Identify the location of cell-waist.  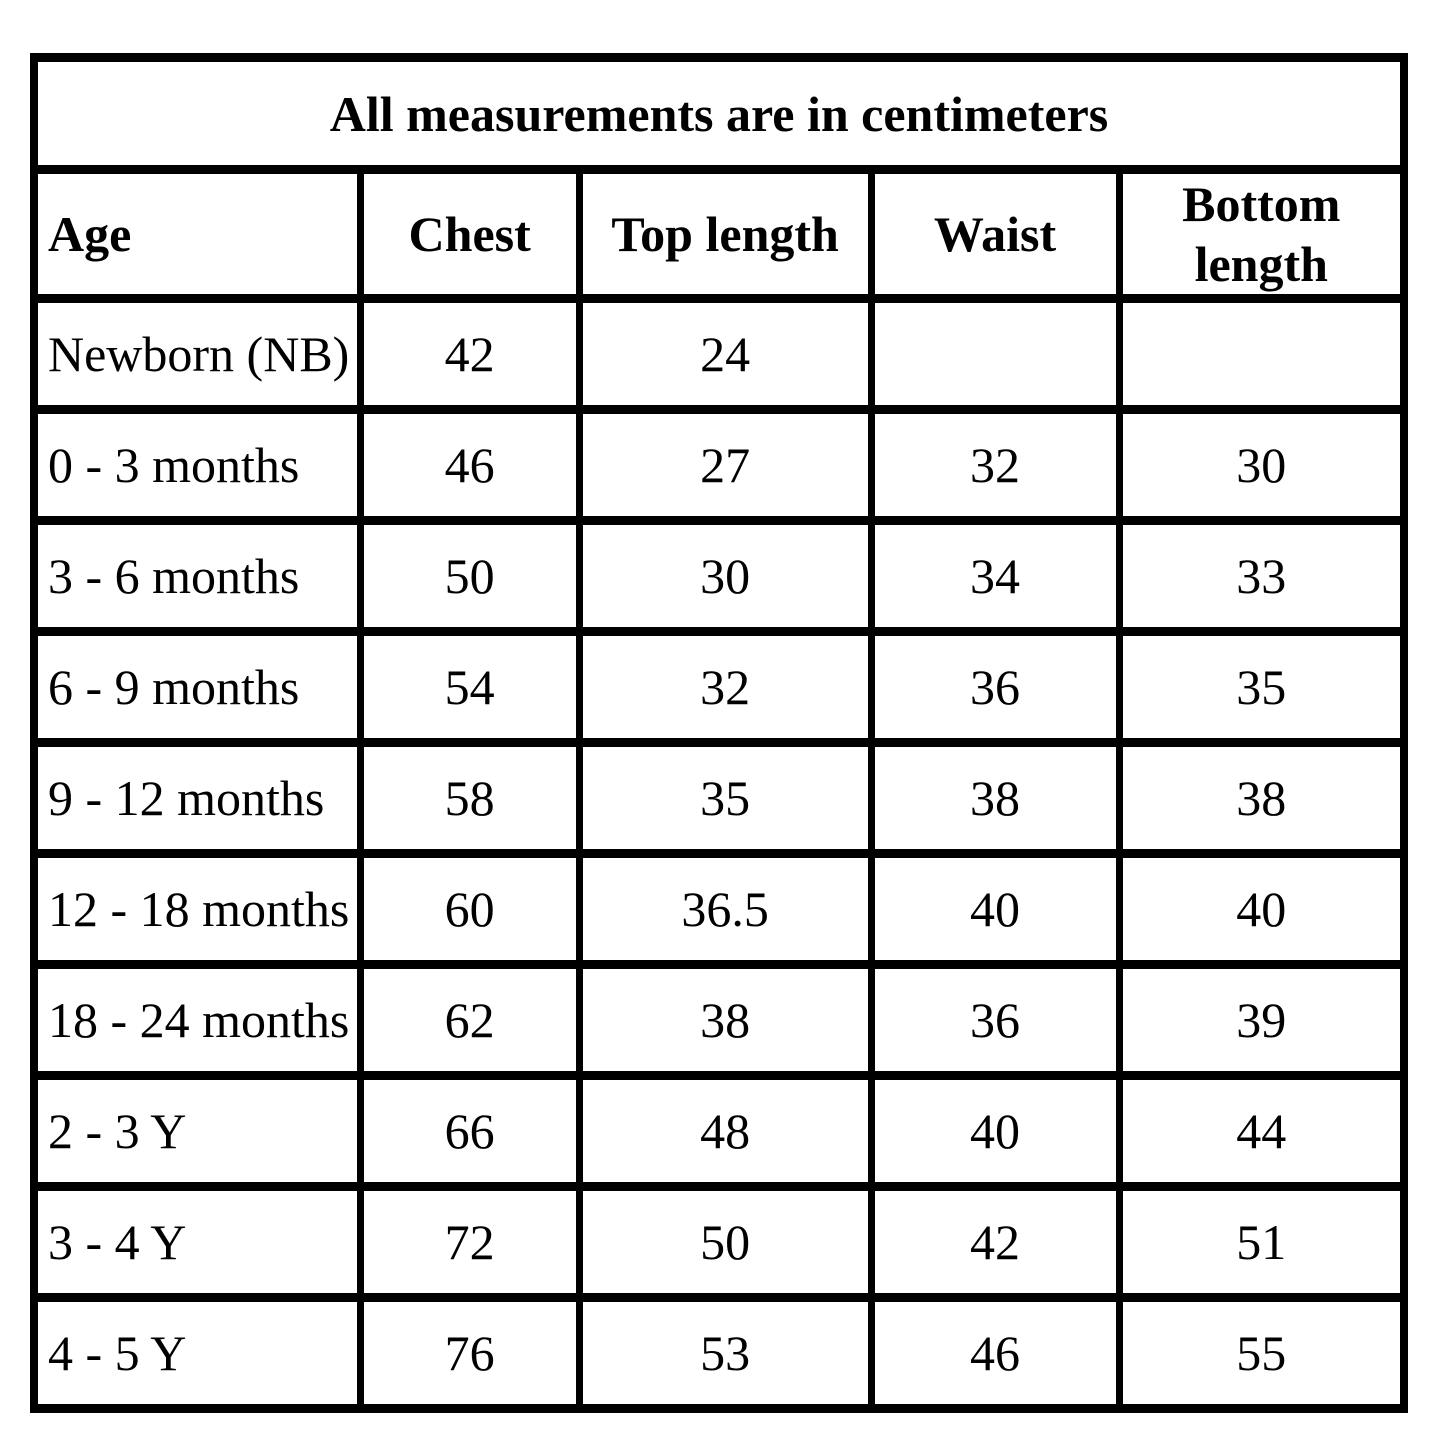
(995, 354).